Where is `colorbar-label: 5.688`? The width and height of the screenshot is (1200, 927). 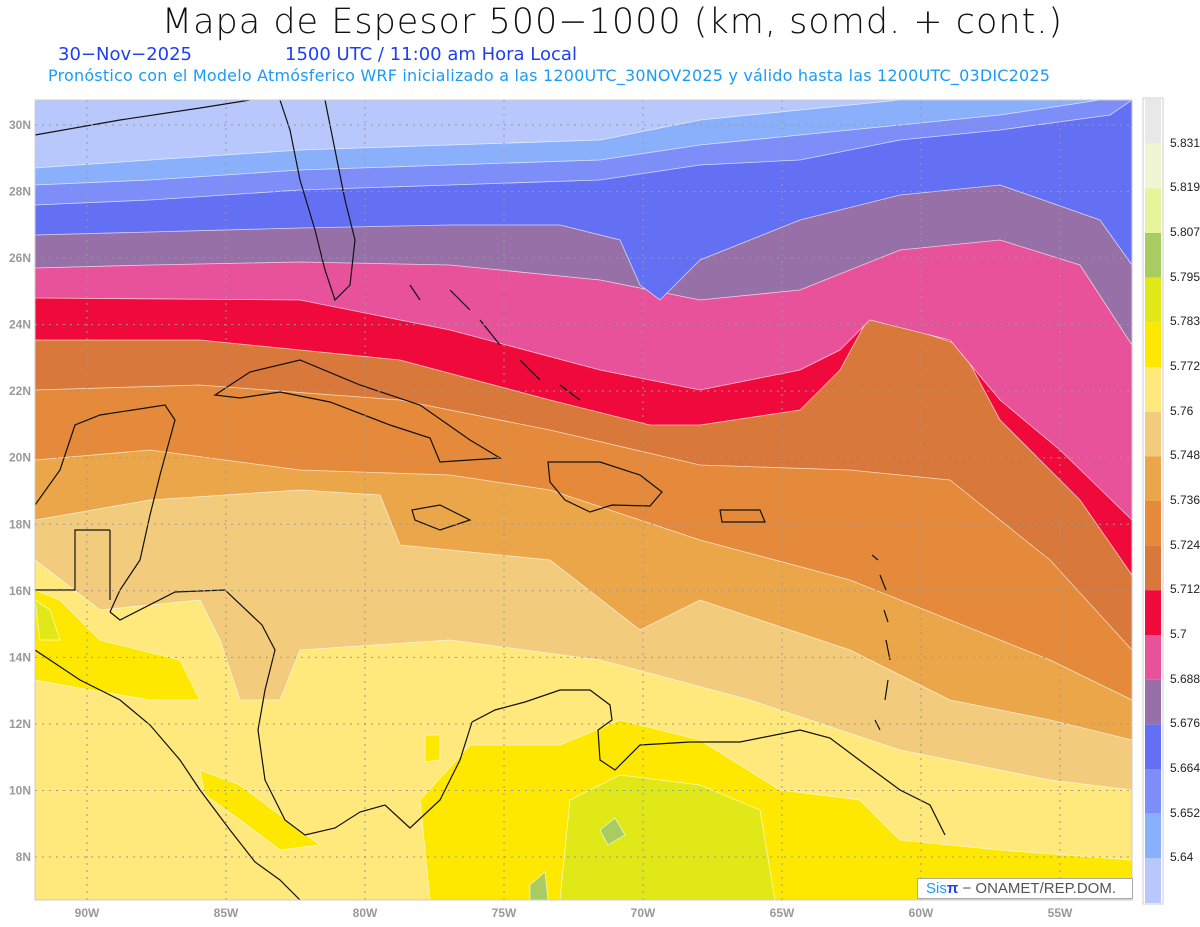
colorbar-label: 5.688 is located at coordinates (1185, 678).